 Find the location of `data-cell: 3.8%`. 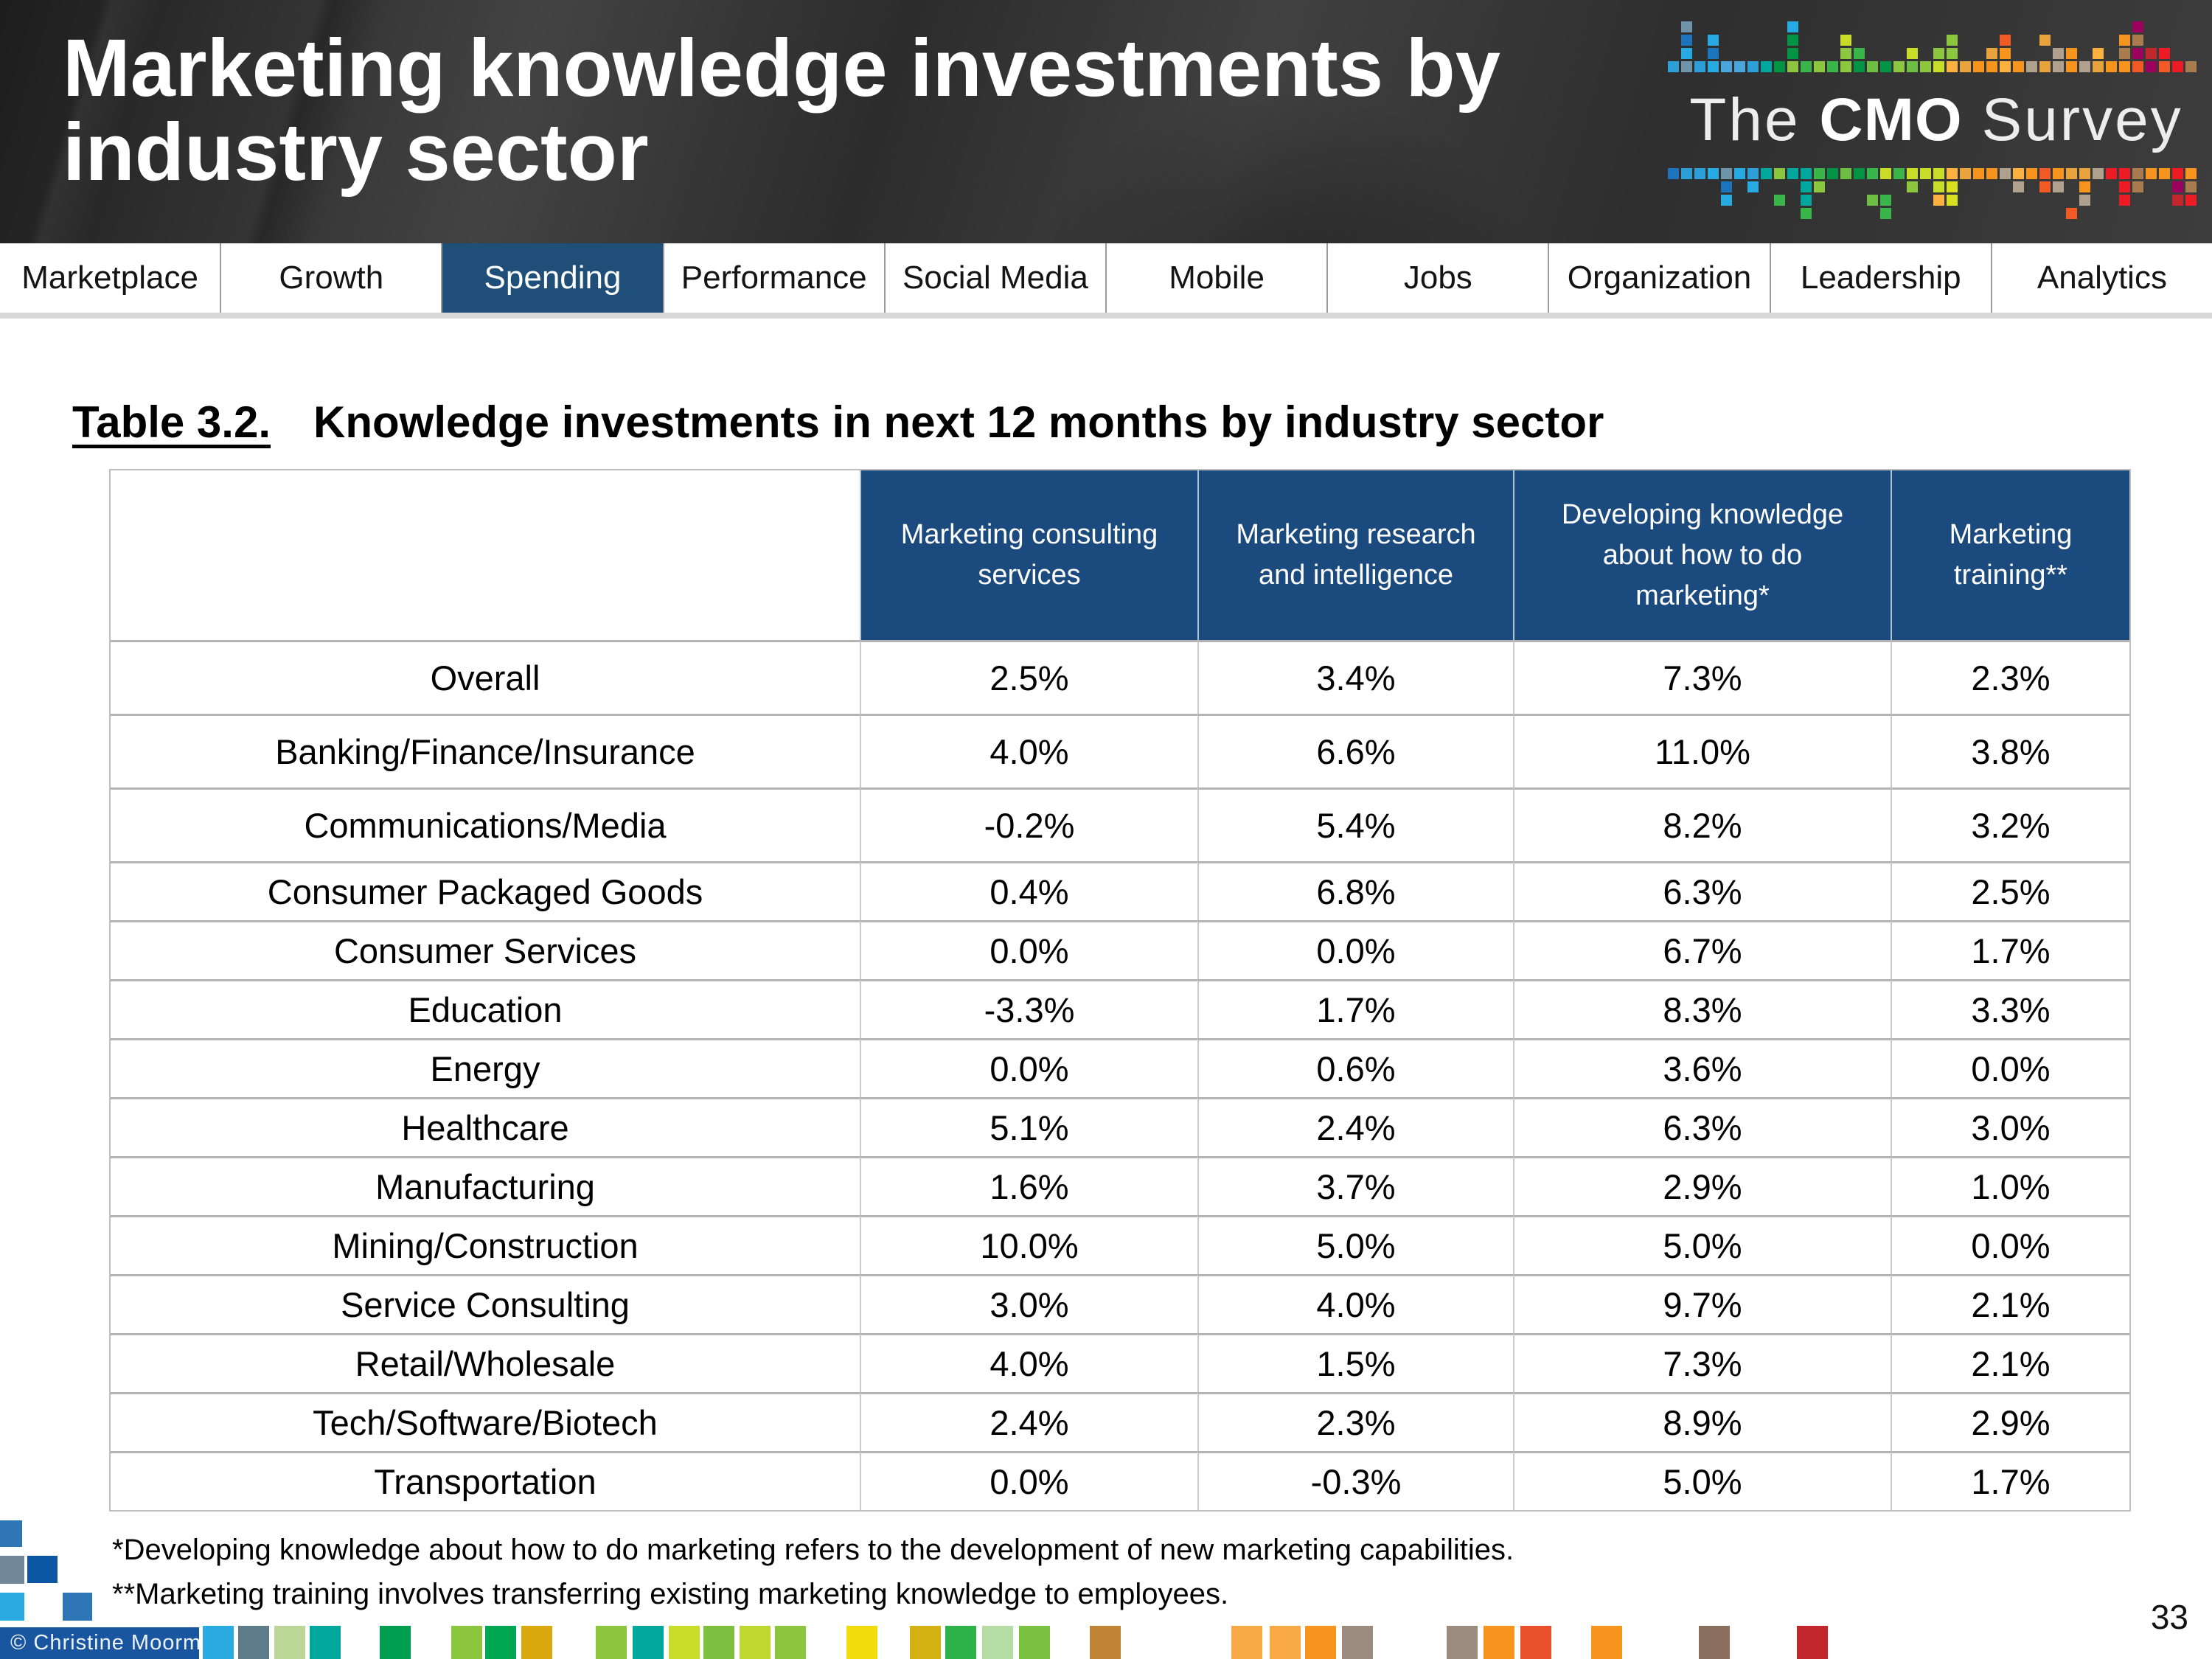

data-cell: 3.8% is located at coordinates (2010, 750).